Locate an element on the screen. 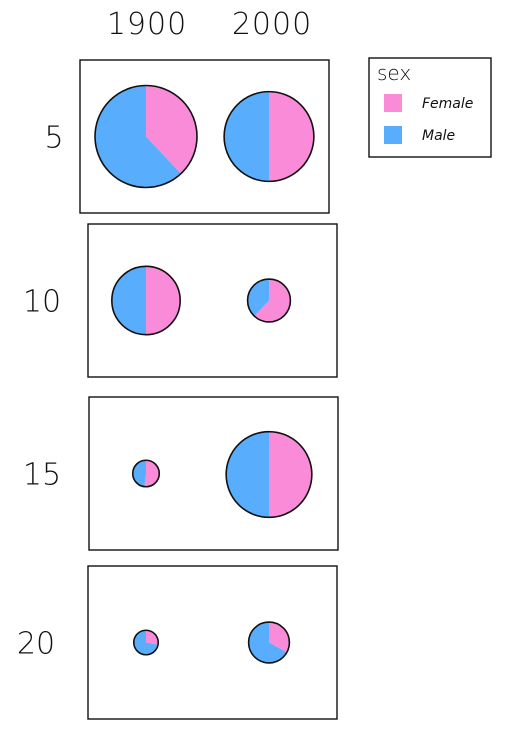 Image resolution: width=508 pixels, height=749 pixels. legend-title: sex is located at coordinates (394, 73).